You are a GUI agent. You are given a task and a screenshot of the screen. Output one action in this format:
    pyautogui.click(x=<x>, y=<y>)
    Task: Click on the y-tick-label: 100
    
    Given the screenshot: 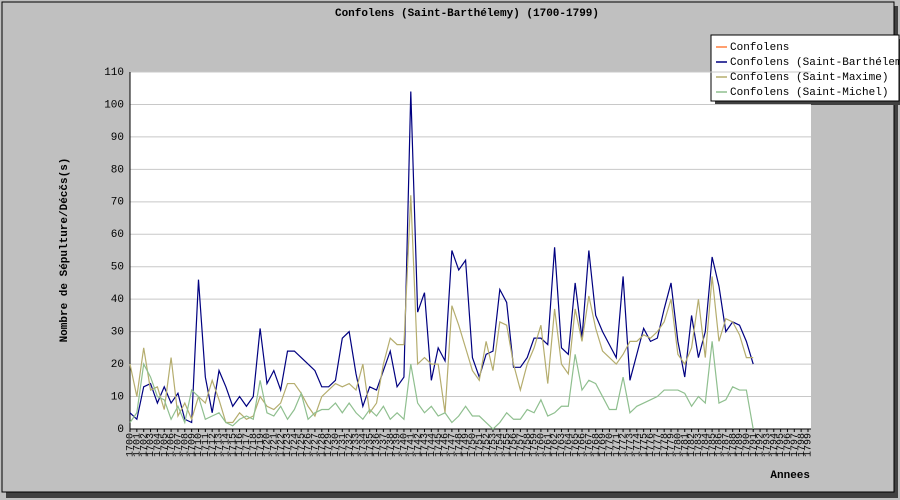 What is the action you would take?
    pyautogui.click(x=114, y=105)
    